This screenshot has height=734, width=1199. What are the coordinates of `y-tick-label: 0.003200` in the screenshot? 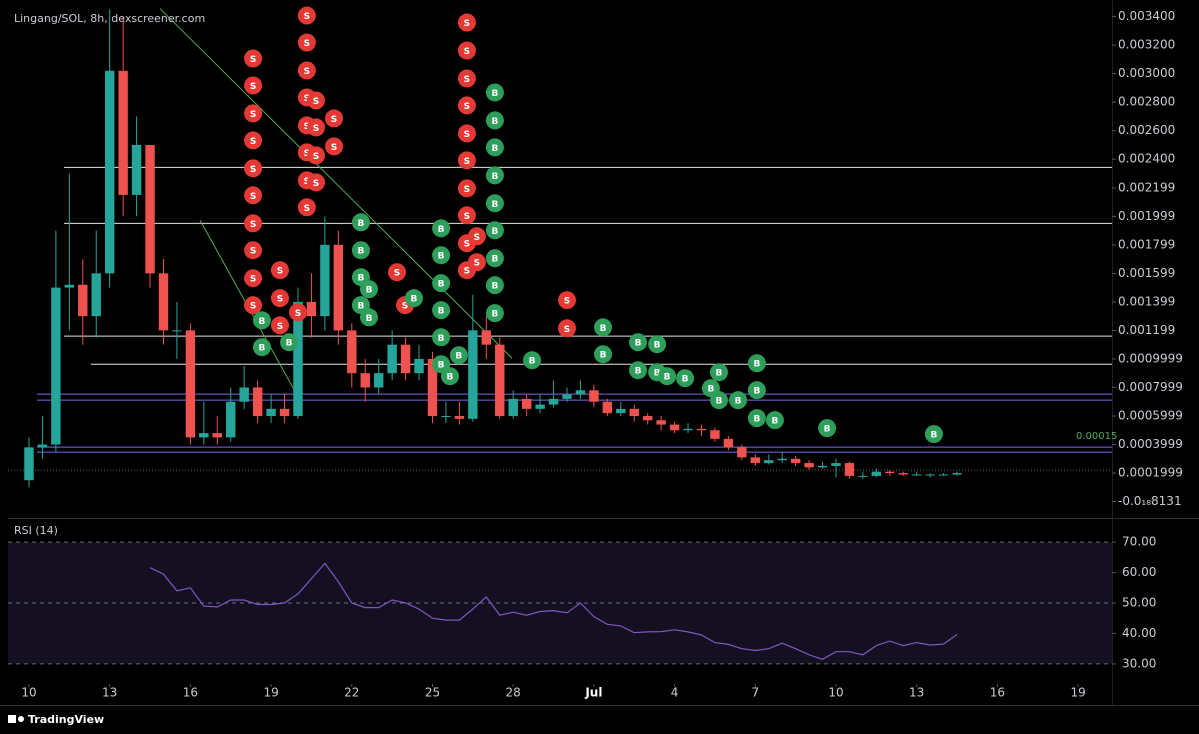 It's located at (1146, 45).